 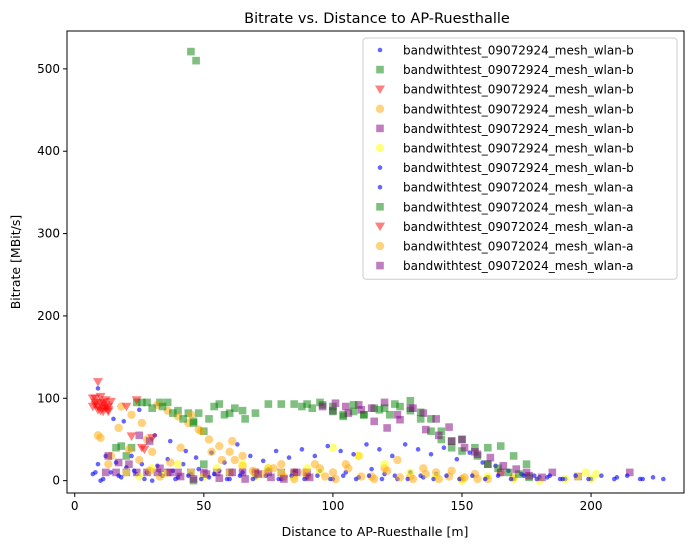 What do you see at coordinates (377, 19) in the screenshot?
I see `chart-title: Bitrate vs. Distance to AP-Ruesthalle` at bounding box center [377, 19].